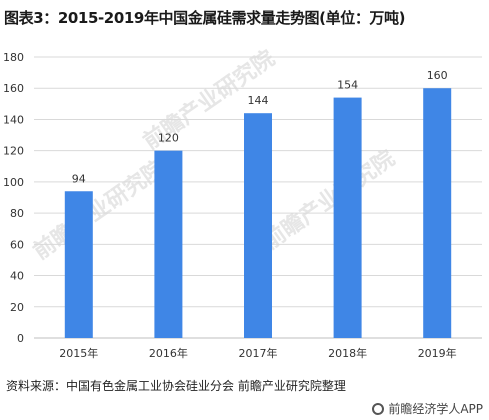 The image size is (489, 420). I want to click on y-tick-label: 120, so click(13, 151).